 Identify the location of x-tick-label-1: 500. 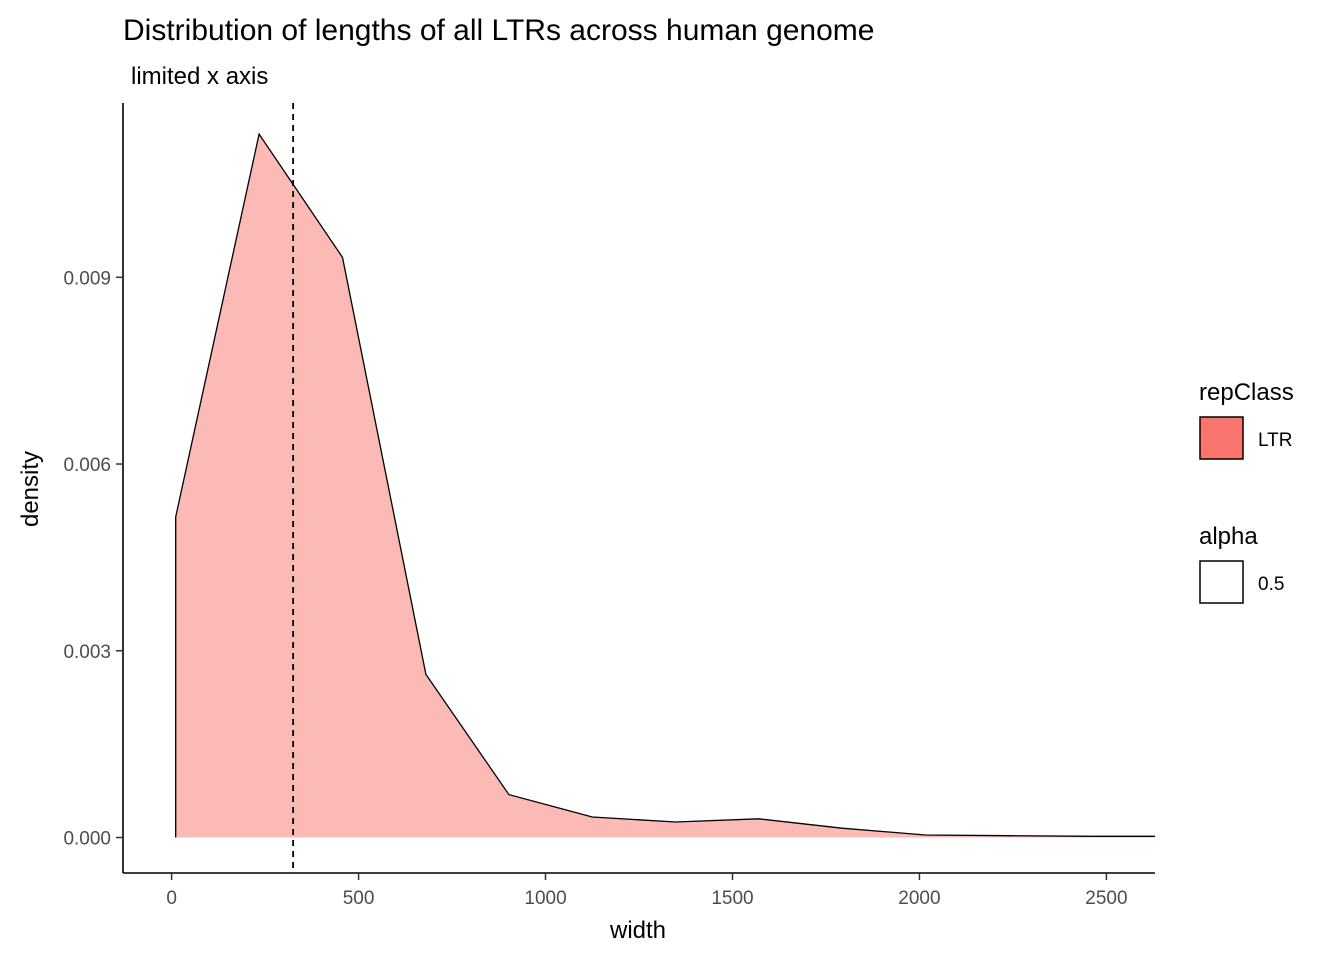
(359, 898).